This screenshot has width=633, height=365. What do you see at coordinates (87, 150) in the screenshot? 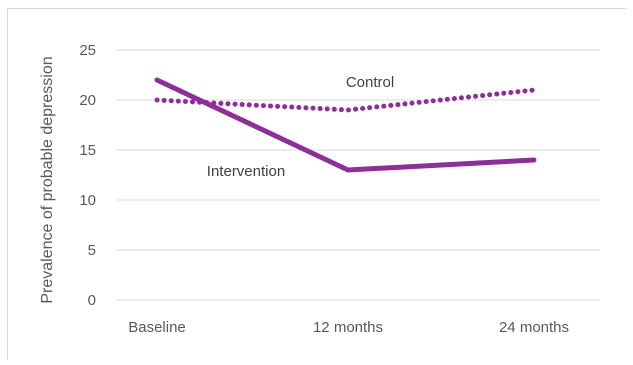
I see `y-tick-label: 15` at bounding box center [87, 150].